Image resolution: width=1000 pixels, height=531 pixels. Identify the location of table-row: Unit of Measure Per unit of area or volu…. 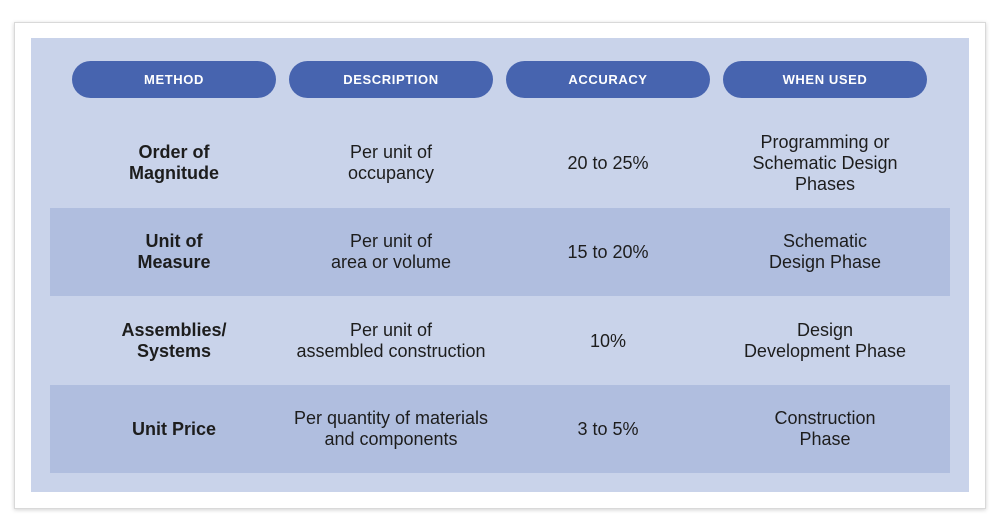
(500, 252).